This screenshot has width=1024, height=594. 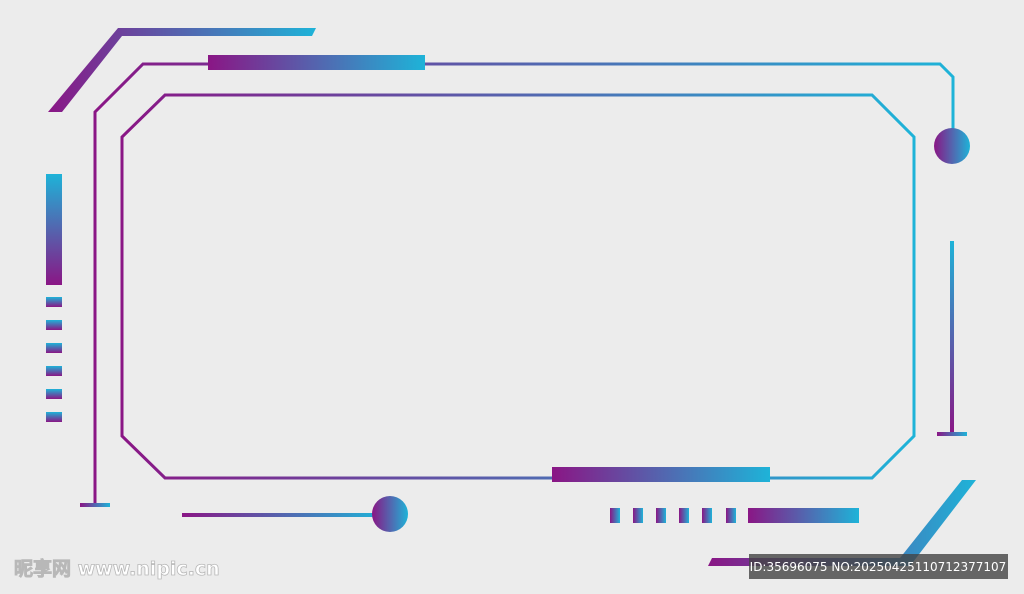 I want to click on watermark-id: ID:35696075 NO:20250425110712377107, so click(x=878, y=567).